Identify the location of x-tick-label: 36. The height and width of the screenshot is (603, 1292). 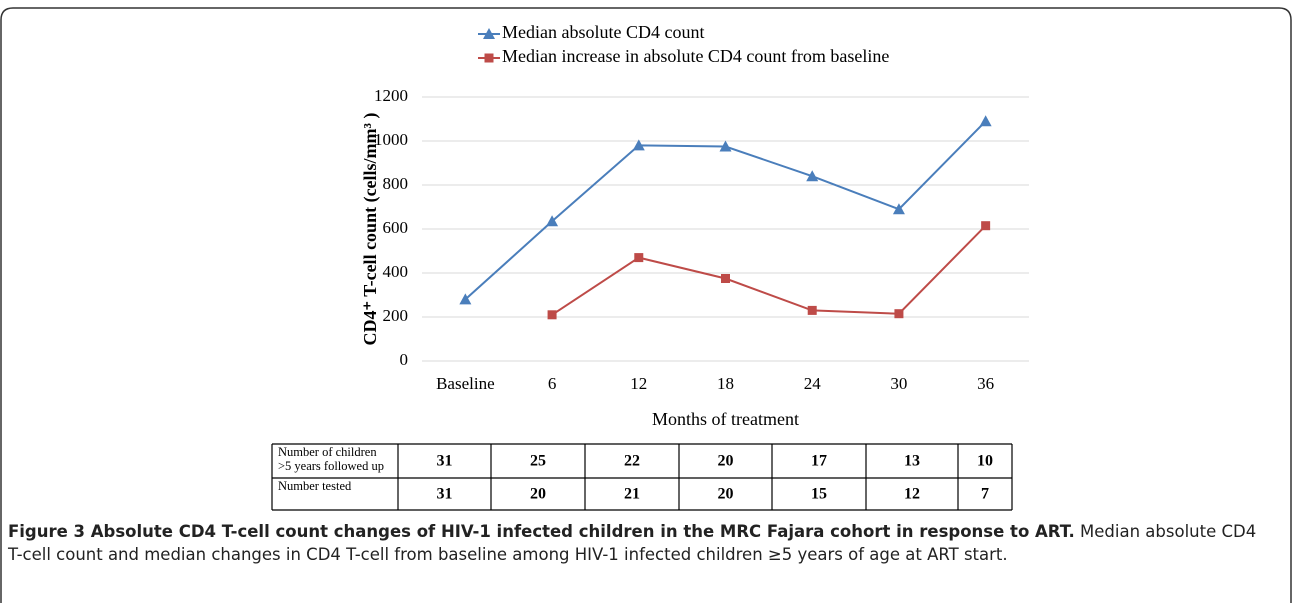
(985, 383).